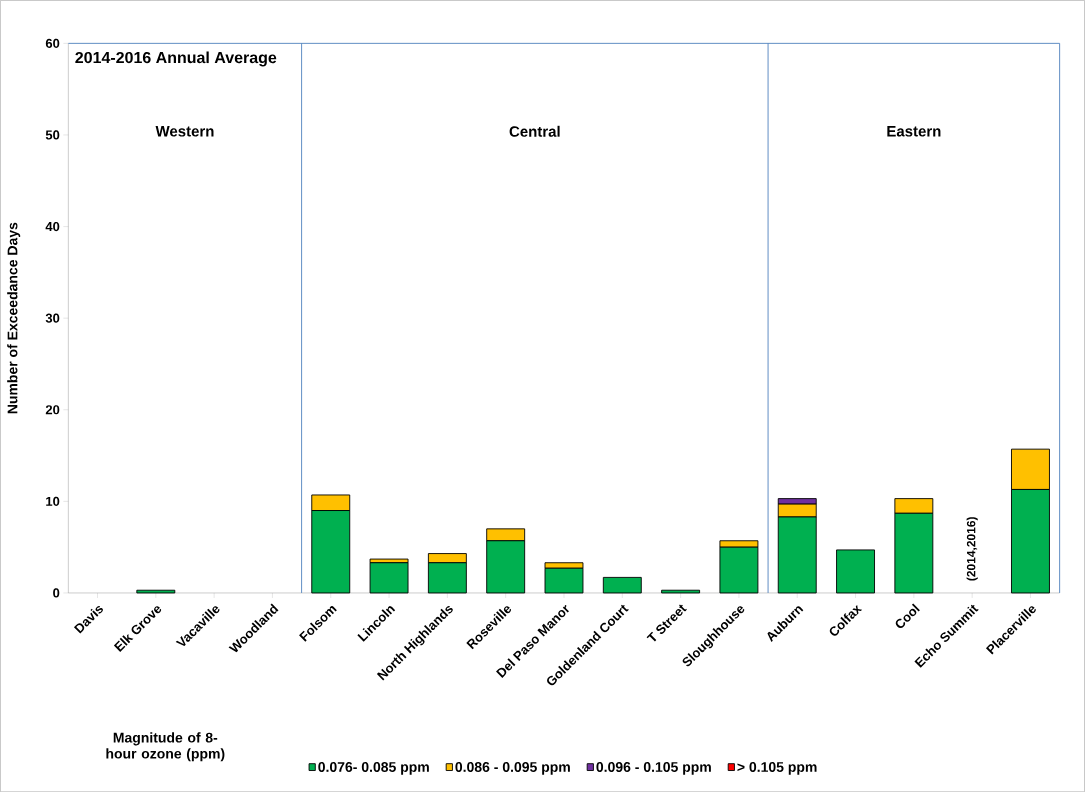 The image size is (1085, 792). What do you see at coordinates (914, 131) in the screenshot?
I see `annotation: Eastern` at bounding box center [914, 131].